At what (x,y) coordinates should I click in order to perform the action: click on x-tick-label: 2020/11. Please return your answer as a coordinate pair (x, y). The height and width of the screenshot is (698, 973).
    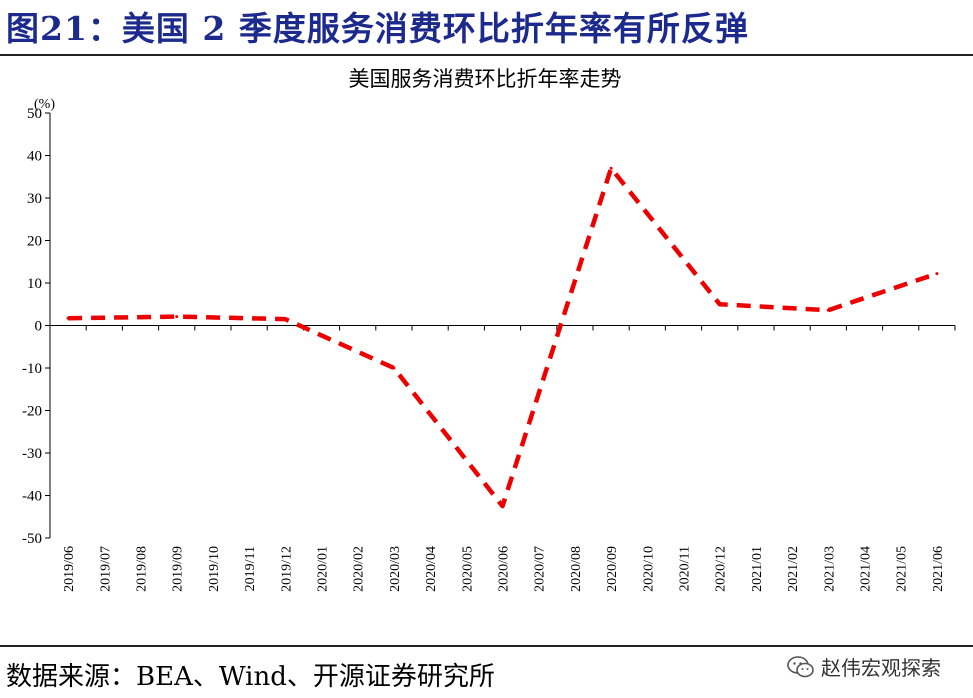
    Looking at the image, I should click on (685, 568).